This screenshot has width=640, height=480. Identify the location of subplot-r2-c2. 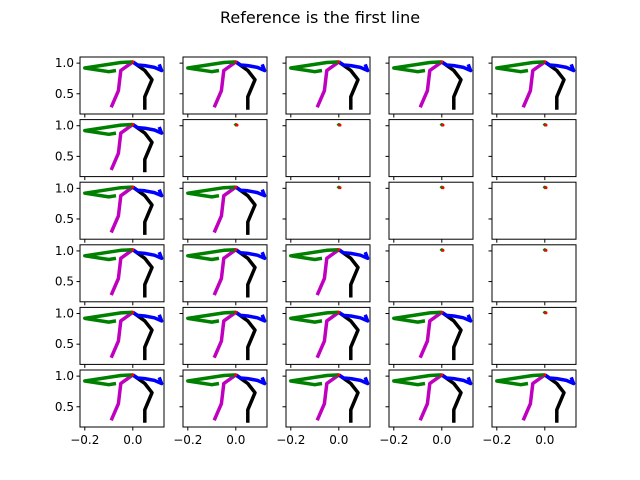
(326, 212).